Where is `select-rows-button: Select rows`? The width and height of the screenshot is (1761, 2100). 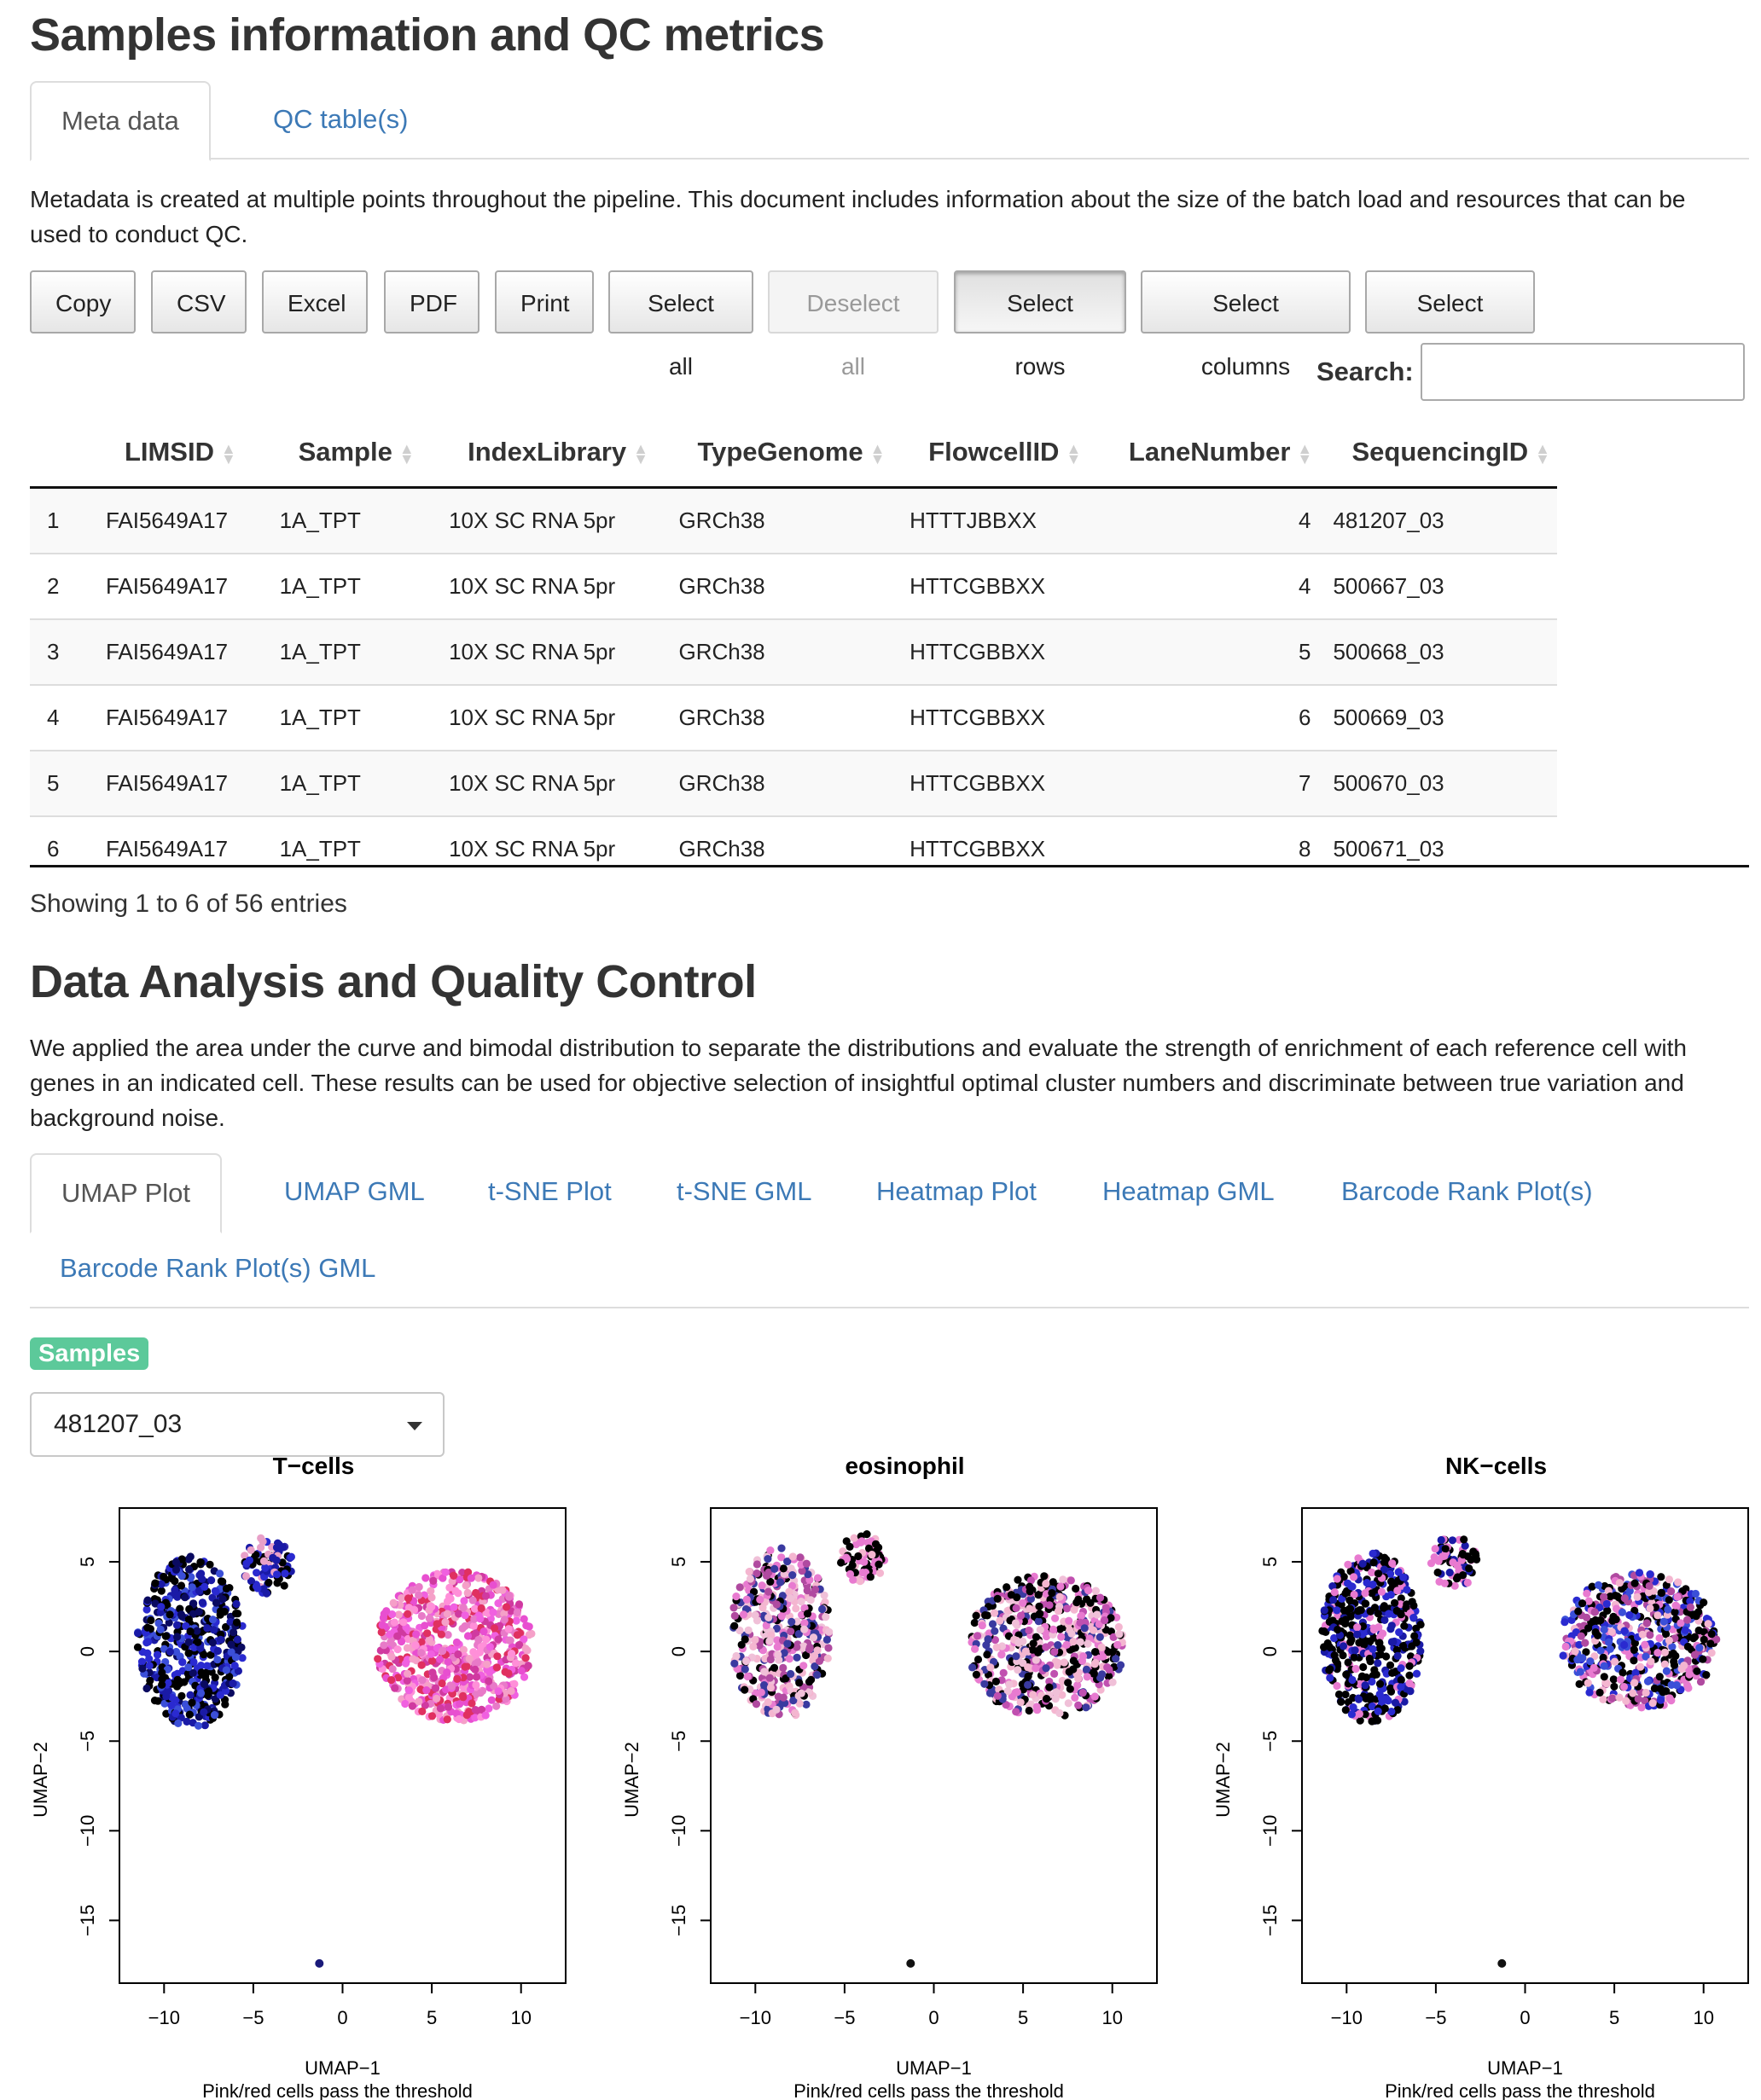
select-rows-button: Select rows is located at coordinates (1040, 325).